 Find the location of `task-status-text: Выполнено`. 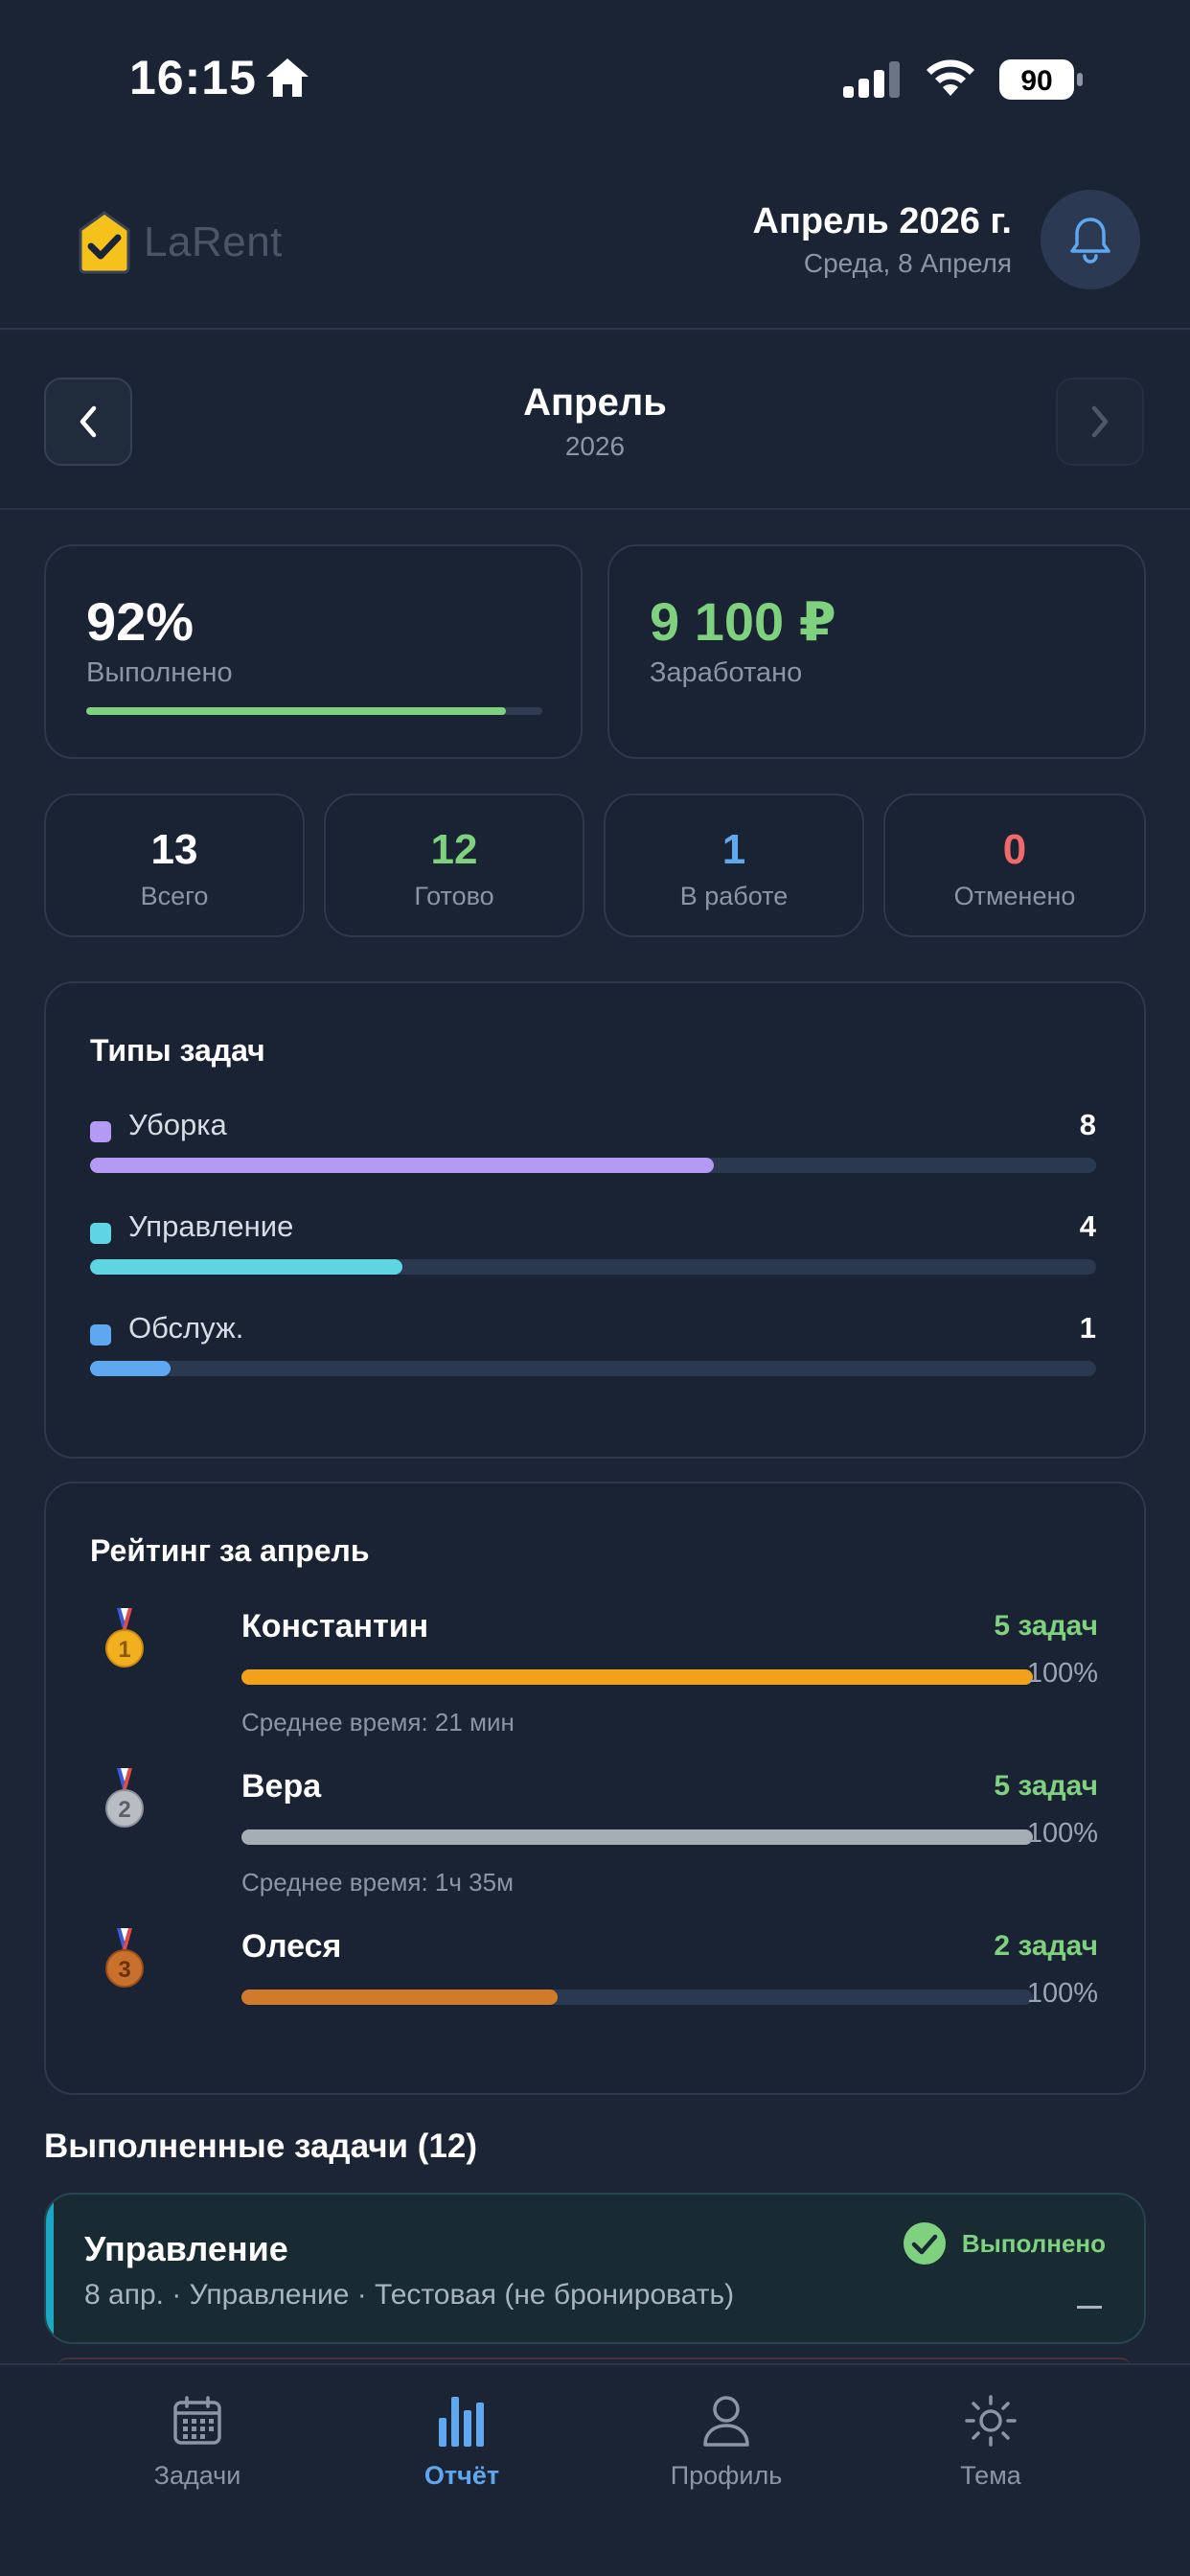

task-status-text: Выполнено is located at coordinates (1034, 2243).